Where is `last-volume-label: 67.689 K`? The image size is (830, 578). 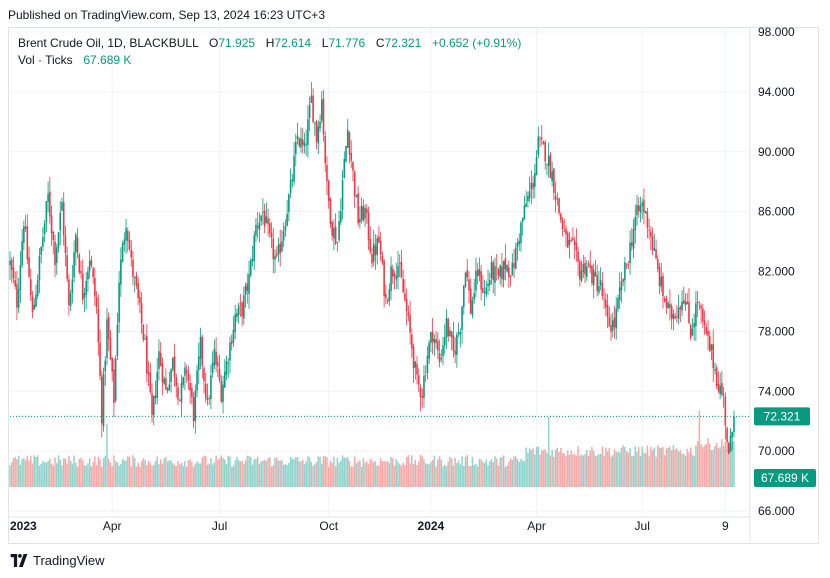 last-volume-label: 67.689 K is located at coordinates (785, 478).